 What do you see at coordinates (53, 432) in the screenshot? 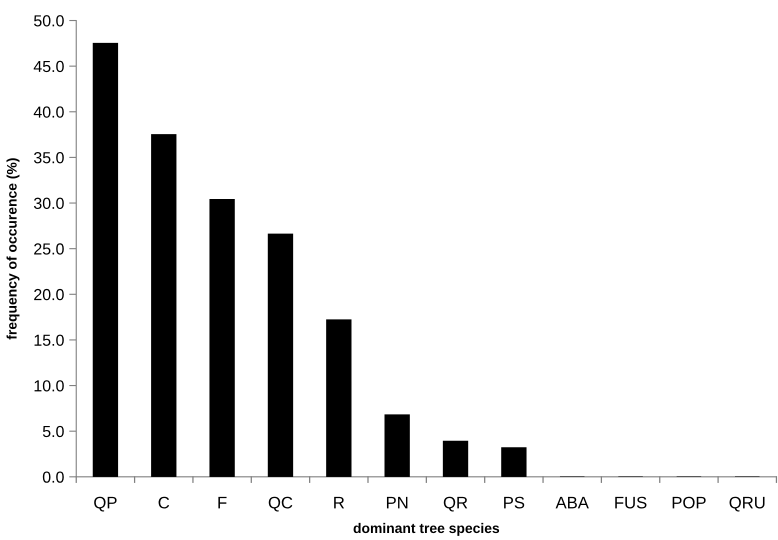
I see `y-tick-label: 5.0` at bounding box center [53, 432].